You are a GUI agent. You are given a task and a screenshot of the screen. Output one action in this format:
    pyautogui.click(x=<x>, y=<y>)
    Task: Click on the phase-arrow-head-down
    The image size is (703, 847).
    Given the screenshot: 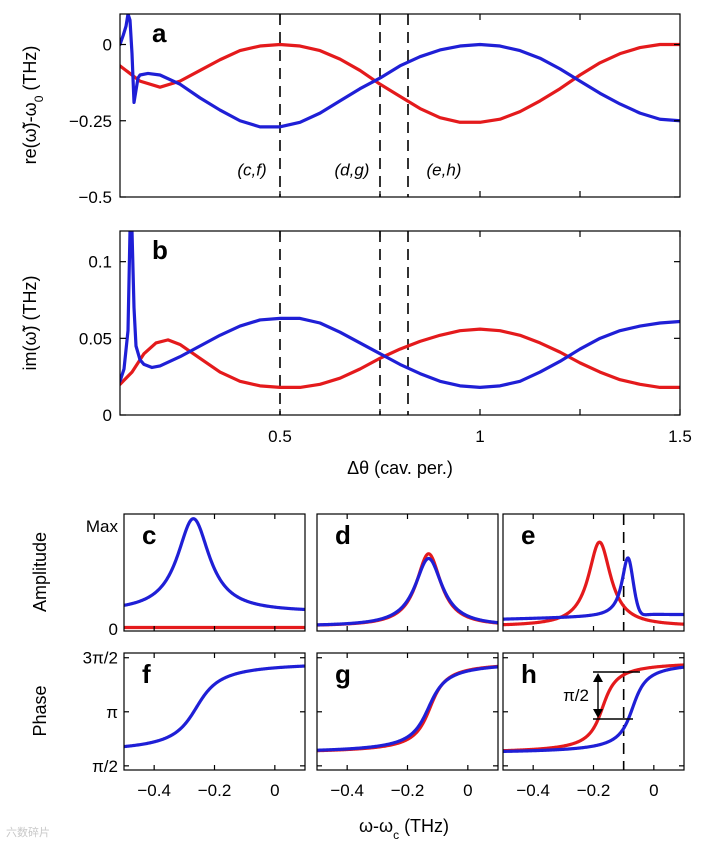 What is the action you would take?
    pyautogui.click(x=598, y=713)
    